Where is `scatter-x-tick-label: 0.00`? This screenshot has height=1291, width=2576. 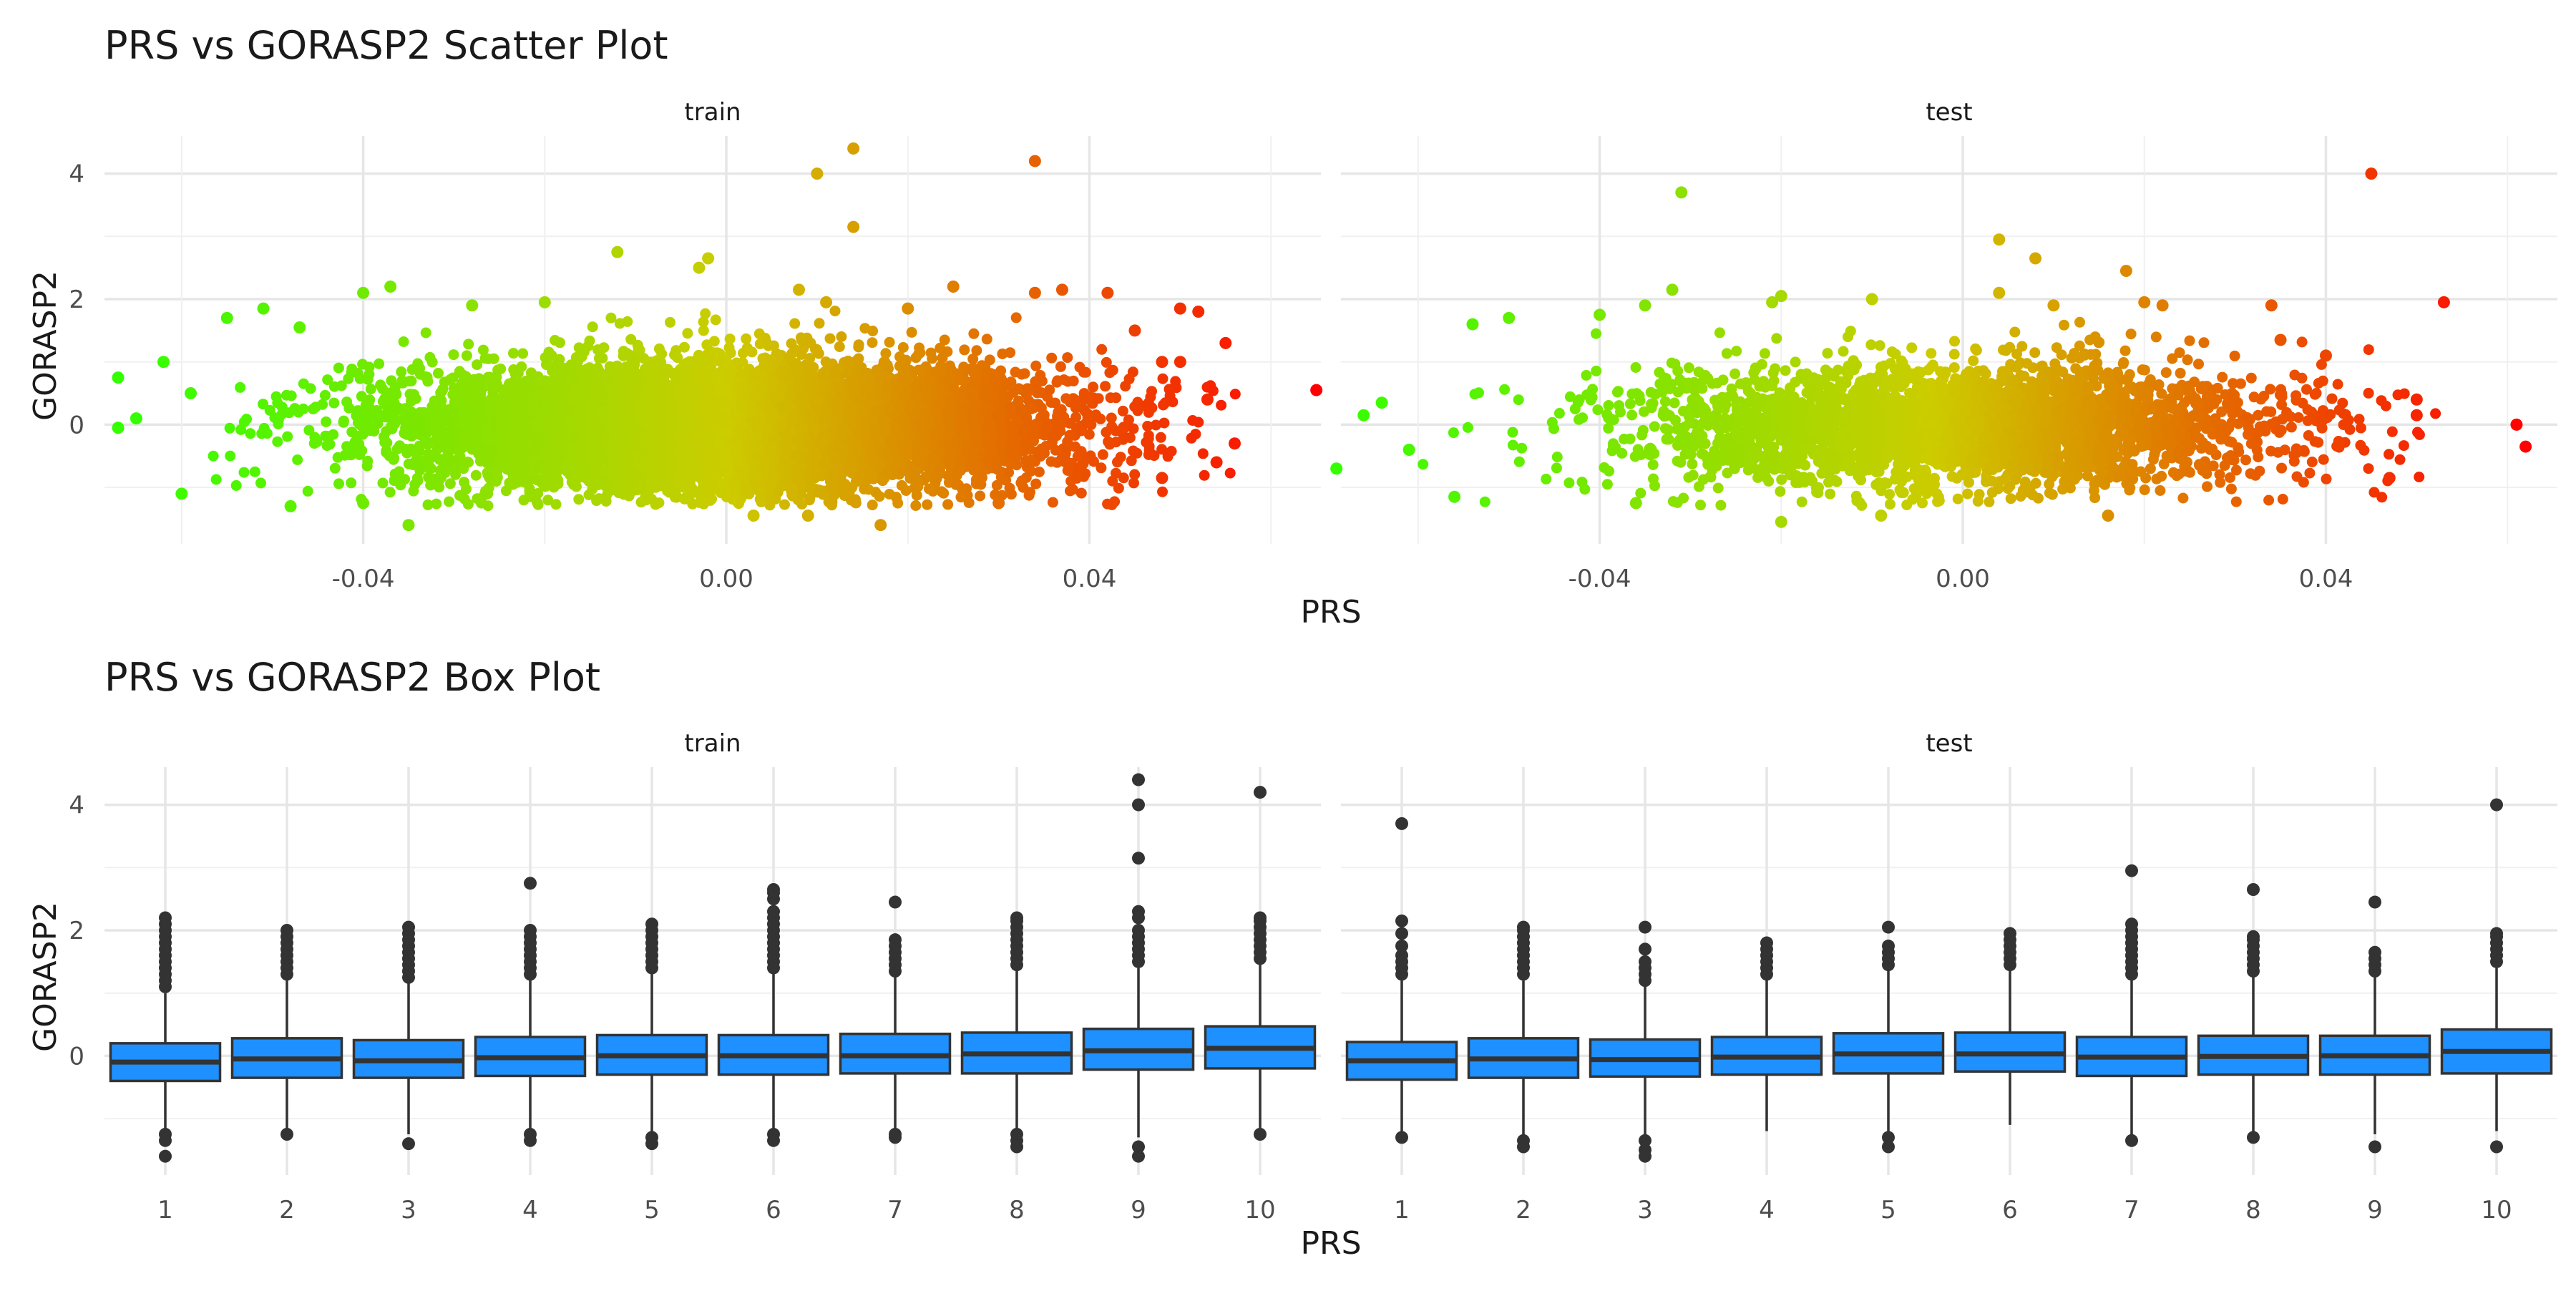
scatter-x-tick-label: 0.00 is located at coordinates (726, 579).